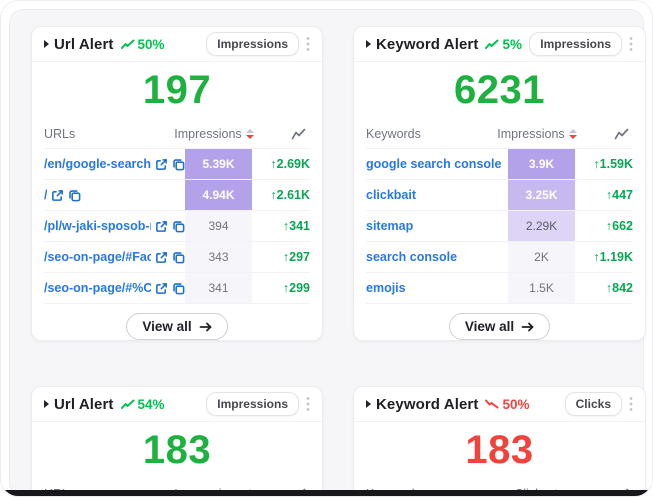 Image resolution: width=653 pixels, height=497 pixels. What do you see at coordinates (541, 195) in the screenshot?
I see `value-cell: 3.25K` at bounding box center [541, 195].